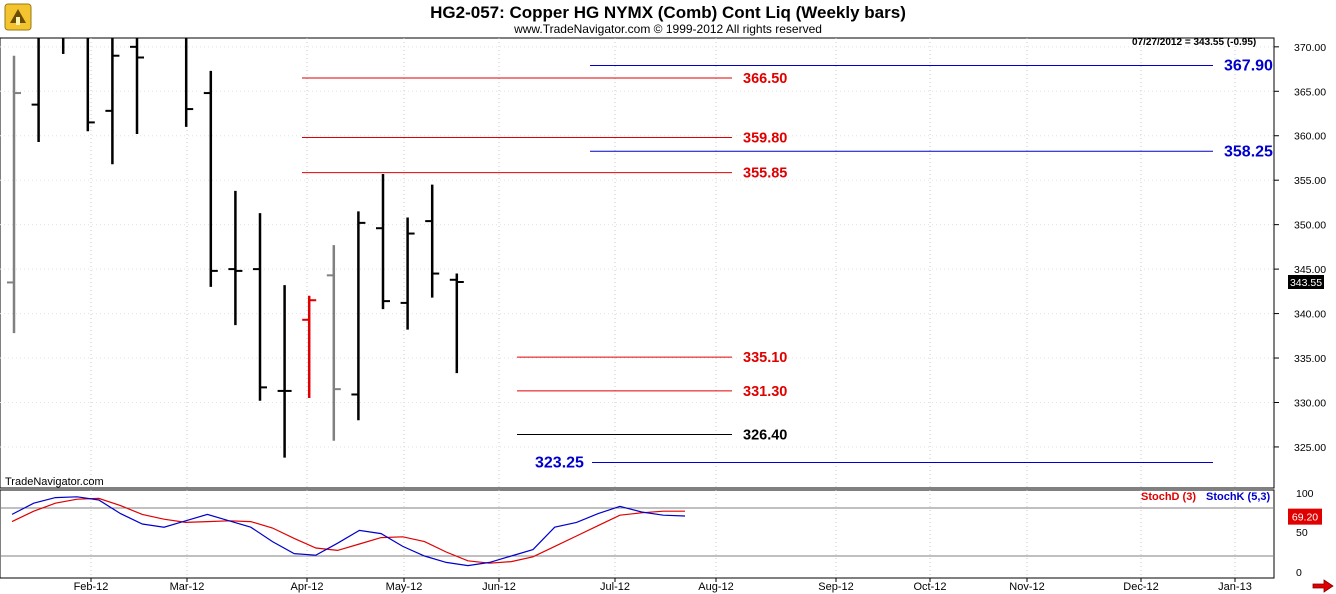 This screenshot has height=594, width=1336. Describe the element at coordinates (1310, 181) in the screenshot. I see `y-tick-label: 355.00` at that location.